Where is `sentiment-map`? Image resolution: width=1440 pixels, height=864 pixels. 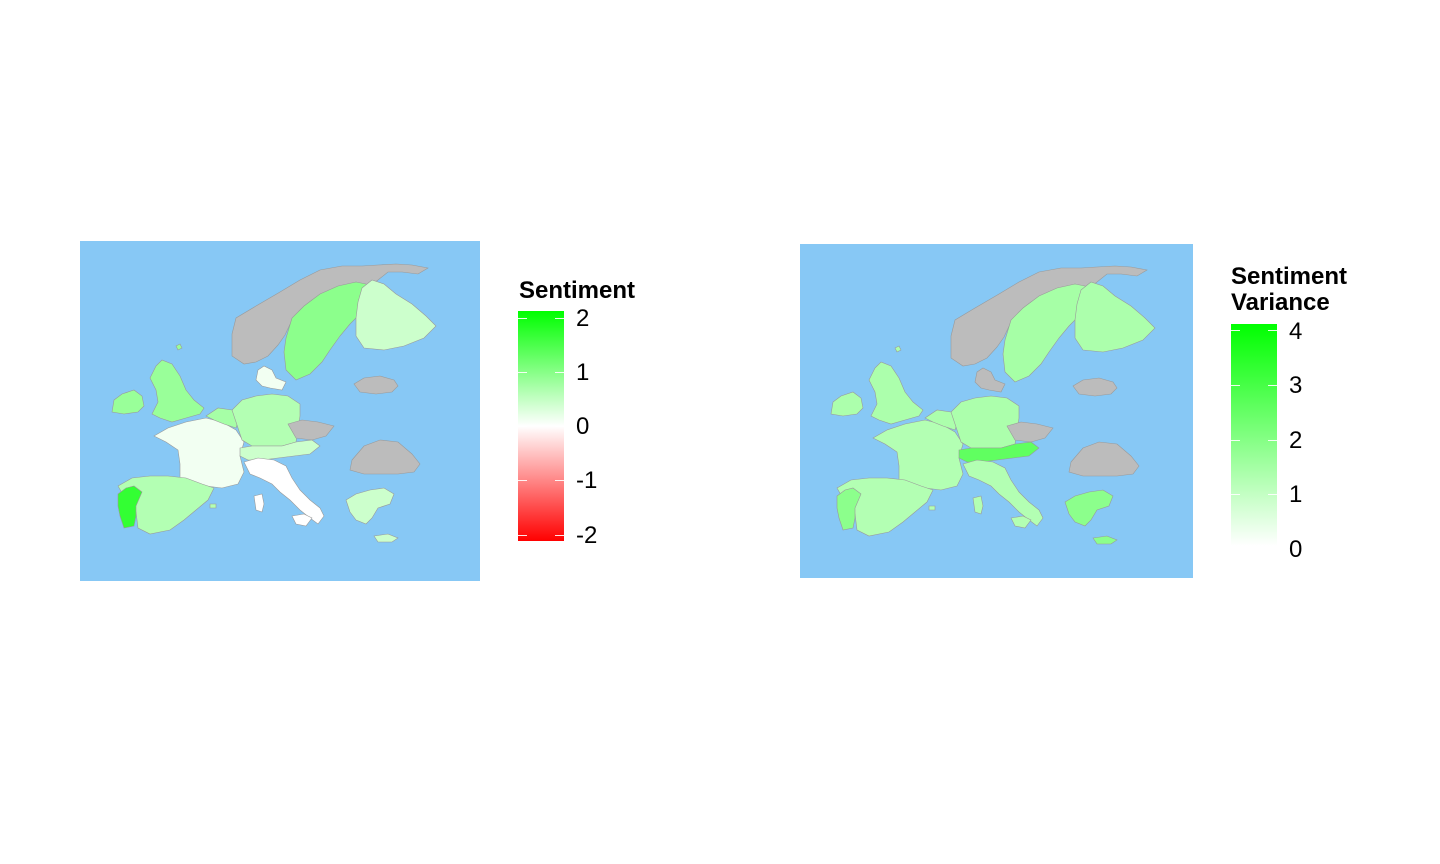 sentiment-map is located at coordinates (274, 403).